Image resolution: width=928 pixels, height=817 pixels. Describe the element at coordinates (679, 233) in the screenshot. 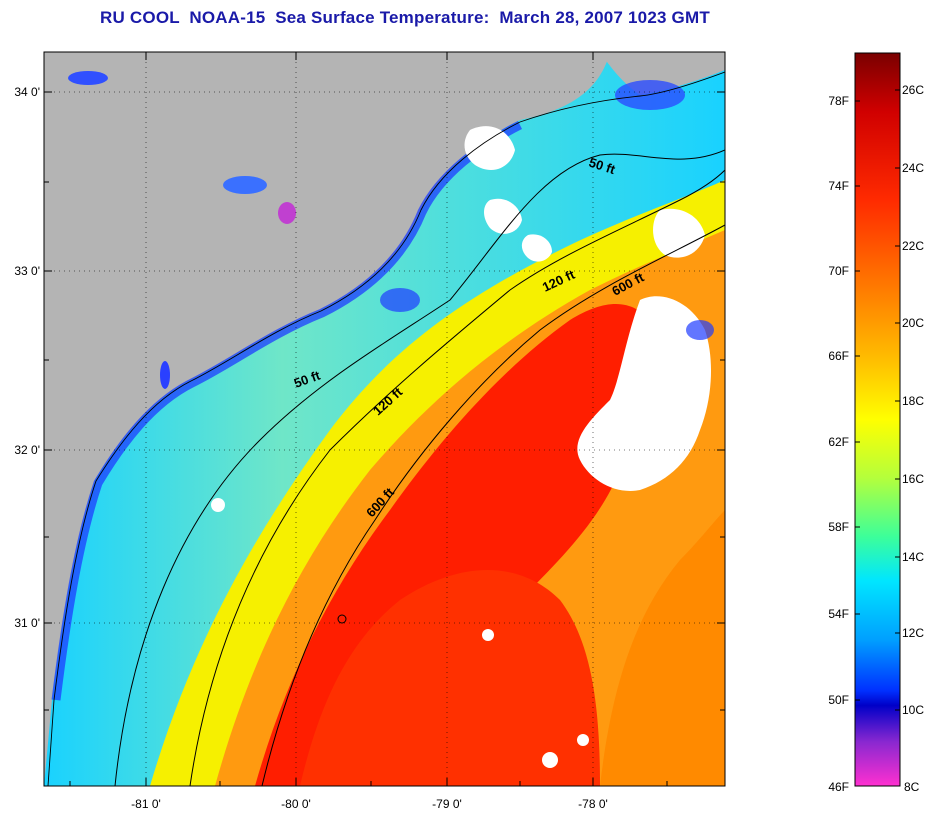

I see `cloud-ne` at that location.